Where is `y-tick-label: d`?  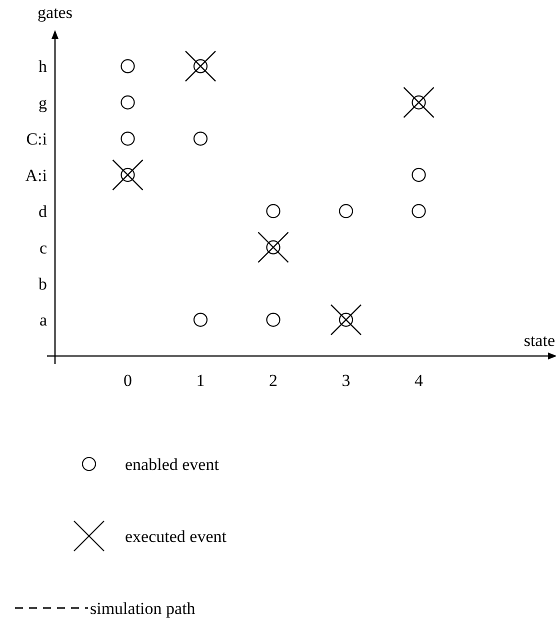 y-tick-label: d is located at coordinates (43, 212).